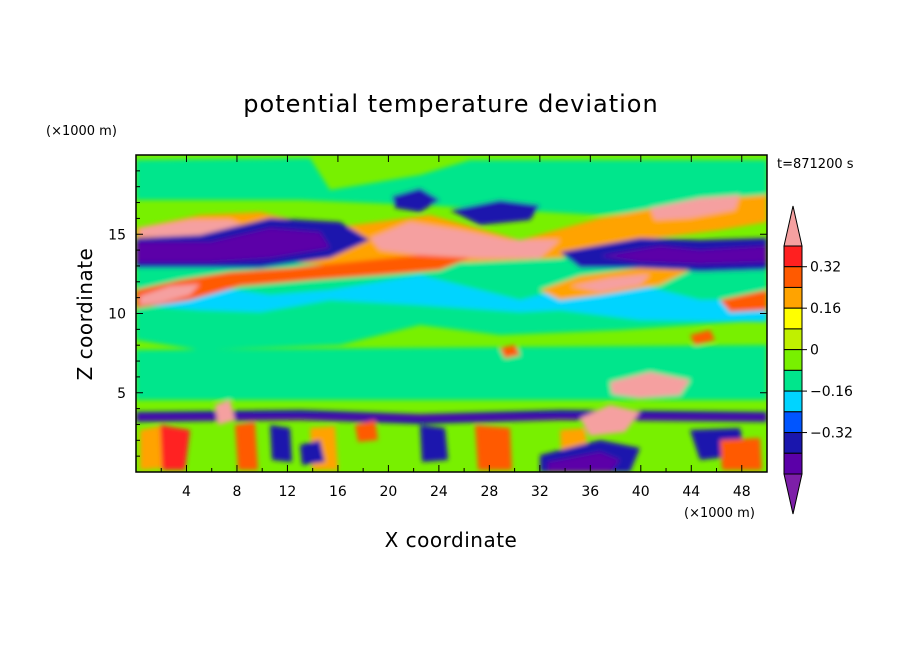 The height and width of the screenshot is (654, 904). I want to click on y-axis-unit: (×1000 m), so click(81, 131).